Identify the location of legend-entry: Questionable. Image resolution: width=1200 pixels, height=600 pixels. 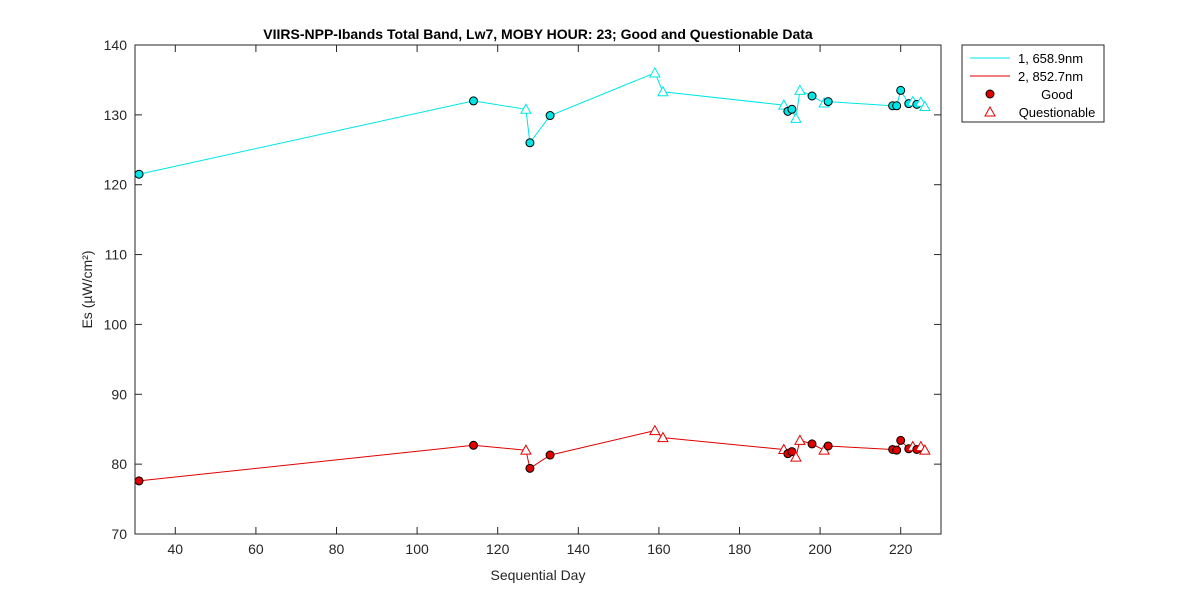
(1040, 112).